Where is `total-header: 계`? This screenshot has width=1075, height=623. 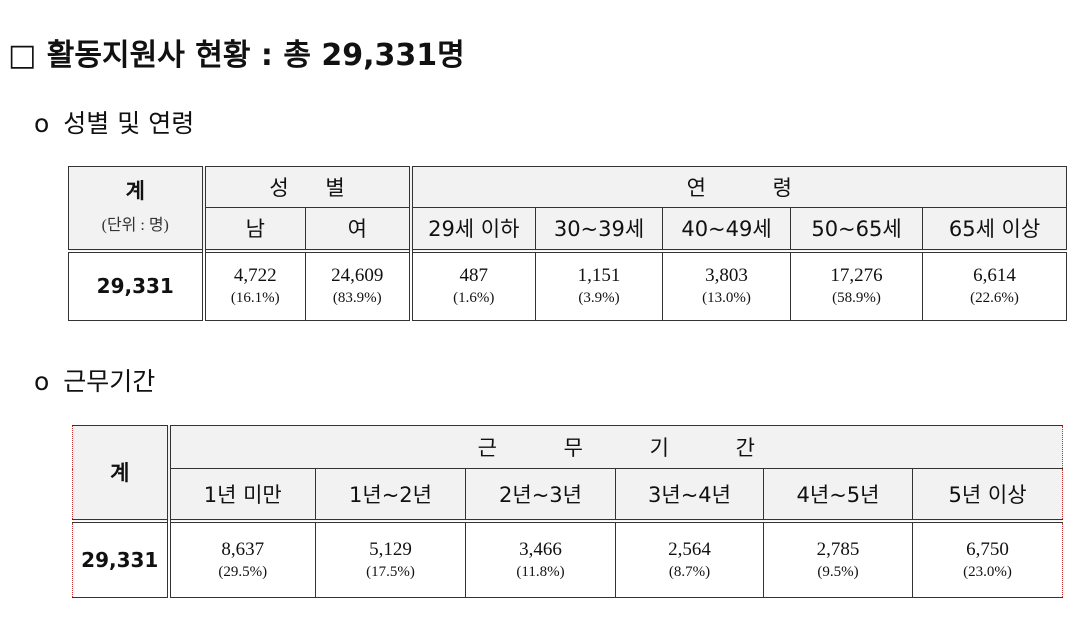
total-header: 계 is located at coordinates (121, 473).